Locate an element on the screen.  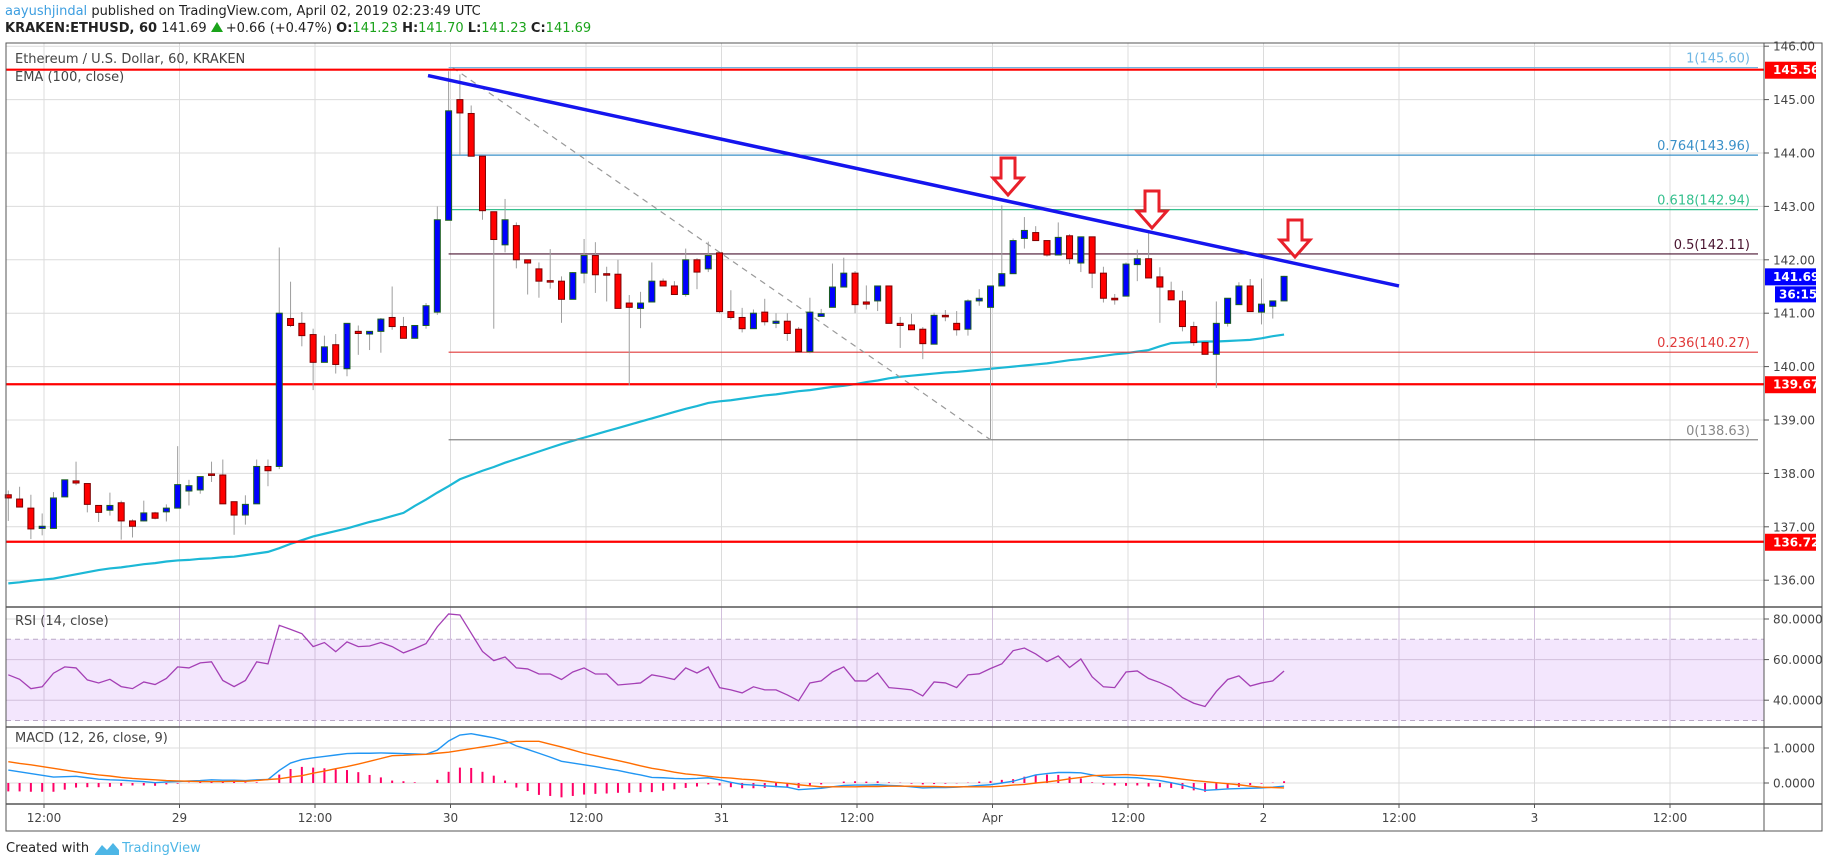
ema-legend: EMA (100, close) is located at coordinates (70, 77).